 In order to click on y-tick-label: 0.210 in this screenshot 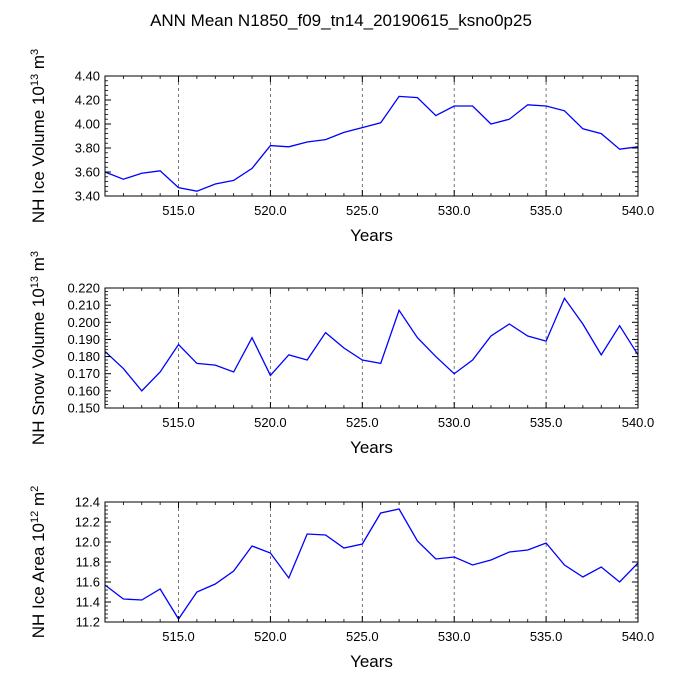, I will do `click(83, 305)`.